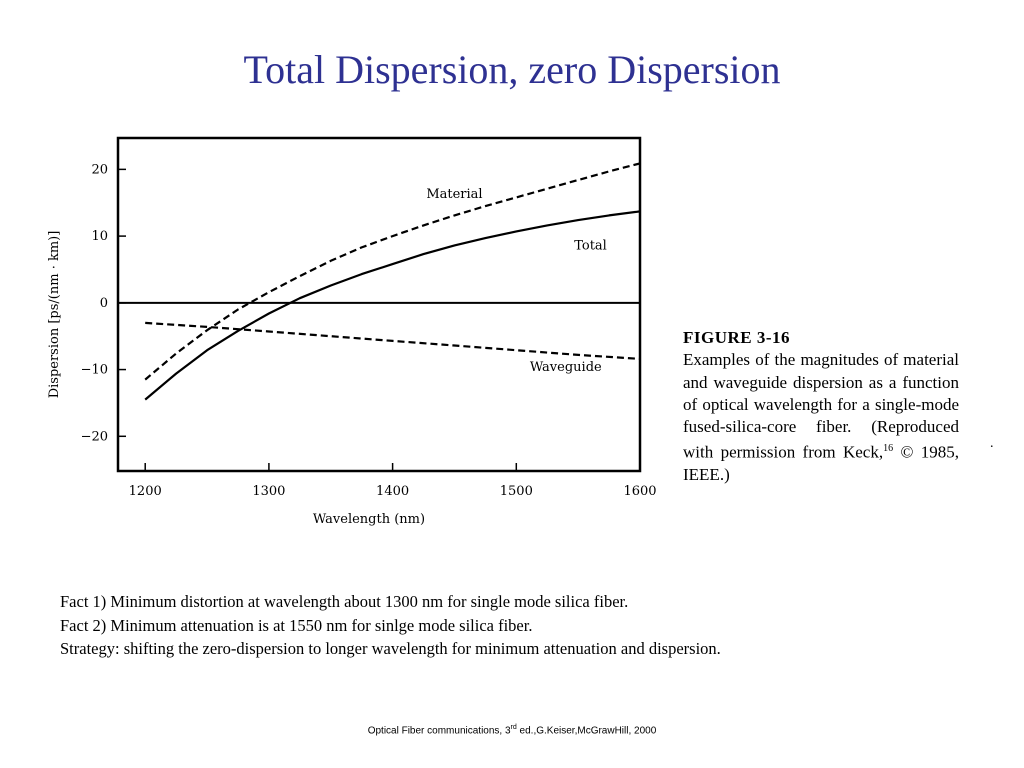 The image size is (1024, 768). What do you see at coordinates (512, 69) in the screenshot?
I see `slide-title: Total Dispersion, zero Dispersion` at bounding box center [512, 69].